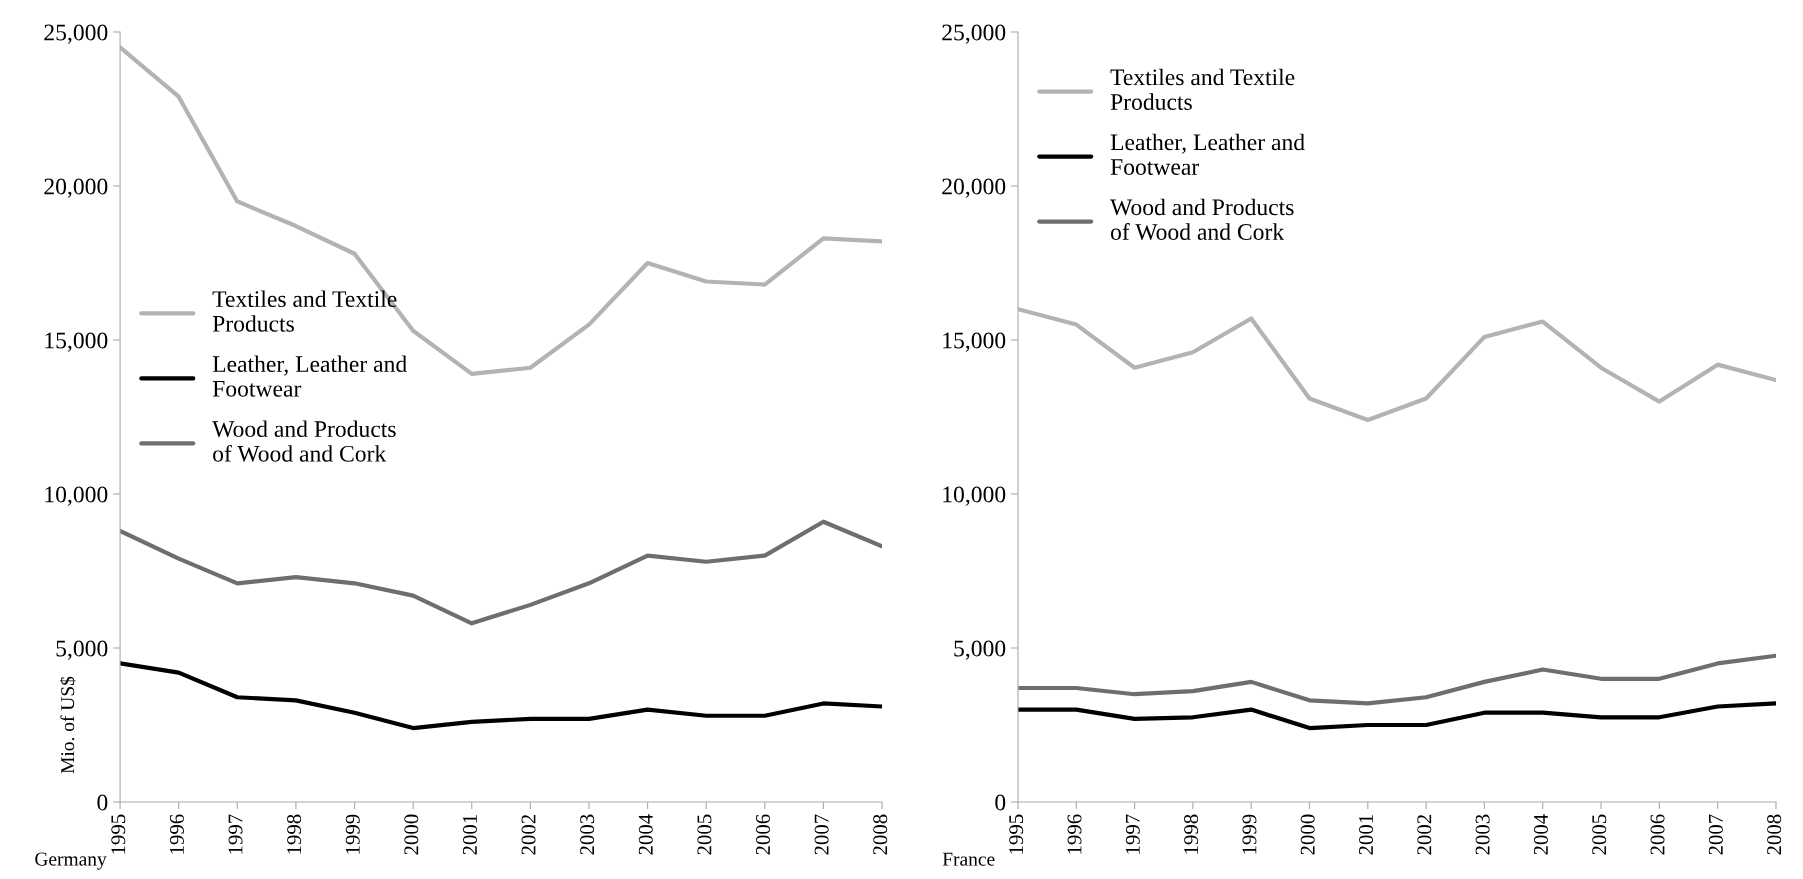 The width and height of the screenshot is (1803, 879). What do you see at coordinates (968, 859) in the screenshot?
I see `x-axis-title: France` at bounding box center [968, 859].